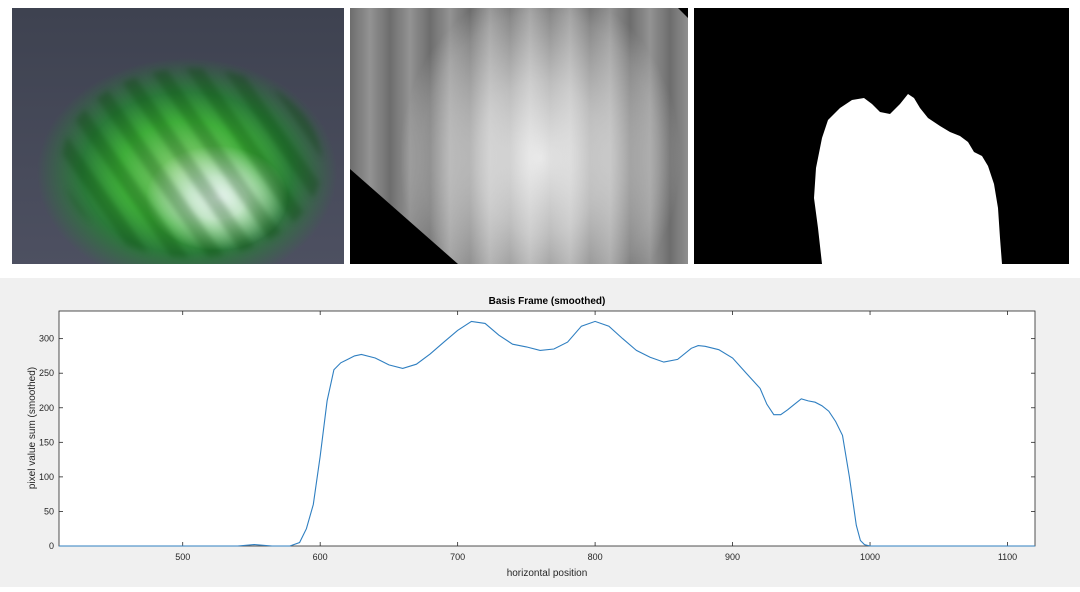 This screenshot has height=592, width=1080. I want to click on y-axis-label: pixel value sum (smoothed), so click(32, 428).